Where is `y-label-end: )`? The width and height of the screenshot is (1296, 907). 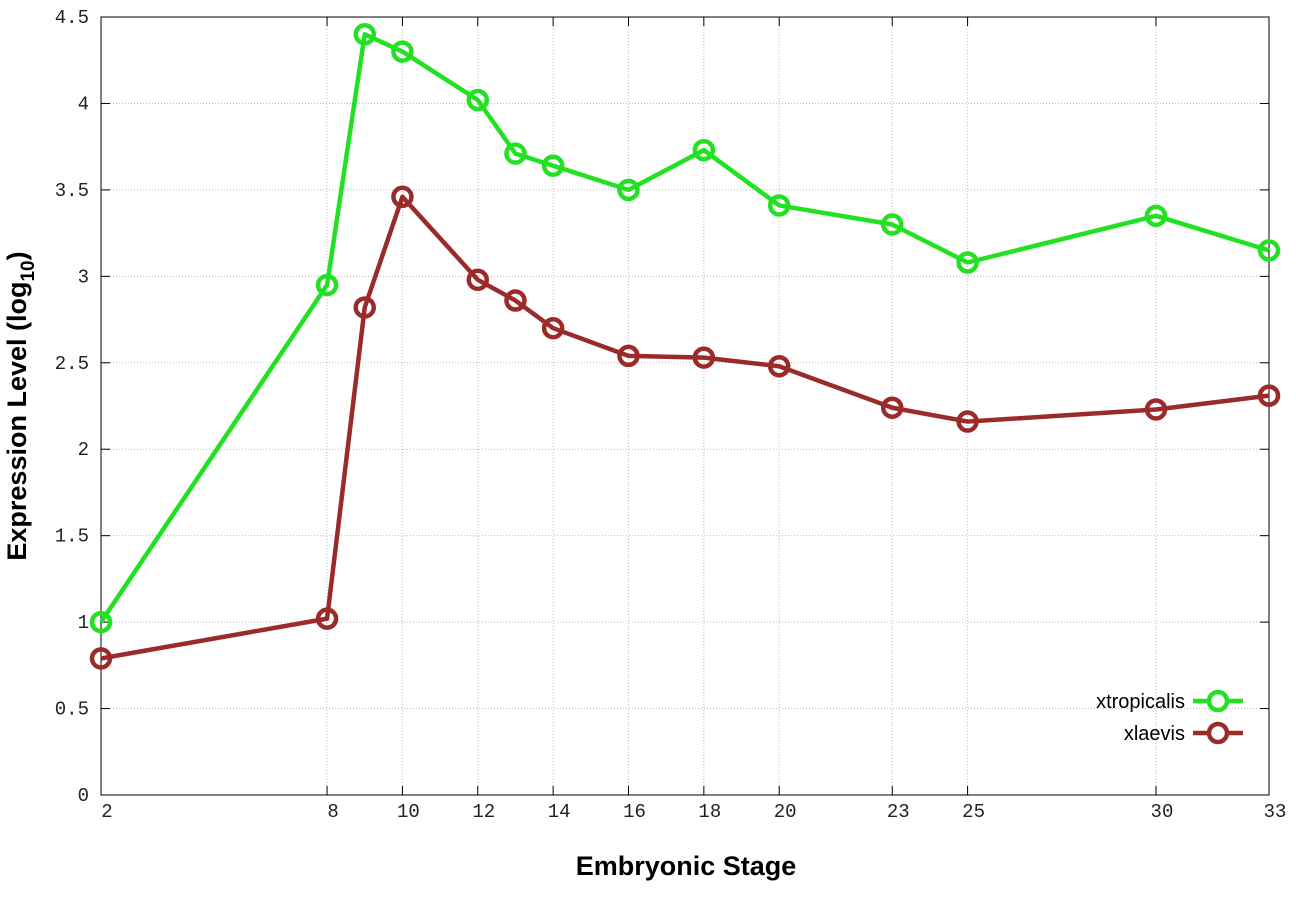
y-label-end: ) is located at coordinates (17, 255).